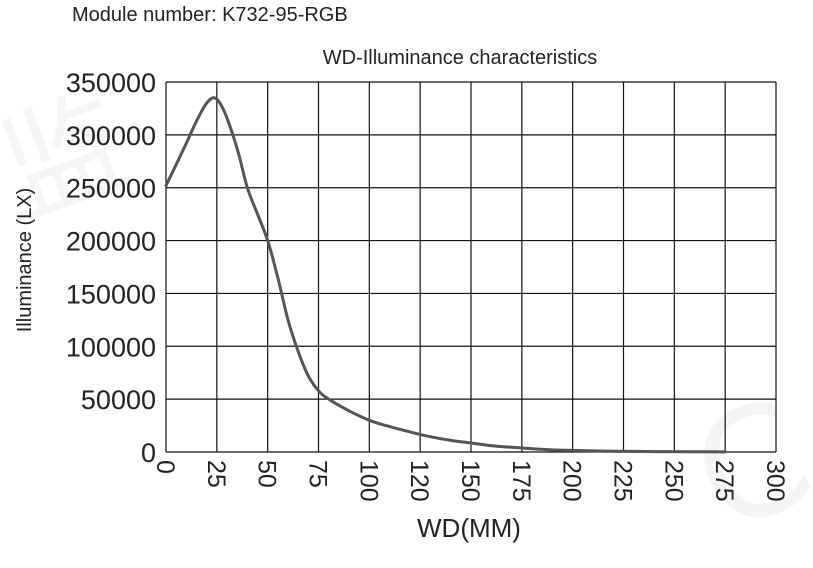 The width and height of the screenshot is (813, 568). What do you see at coordinates (419, 481) in the screenshot?
I see `x-tick-label: 120` at bounding box center [419, 481].